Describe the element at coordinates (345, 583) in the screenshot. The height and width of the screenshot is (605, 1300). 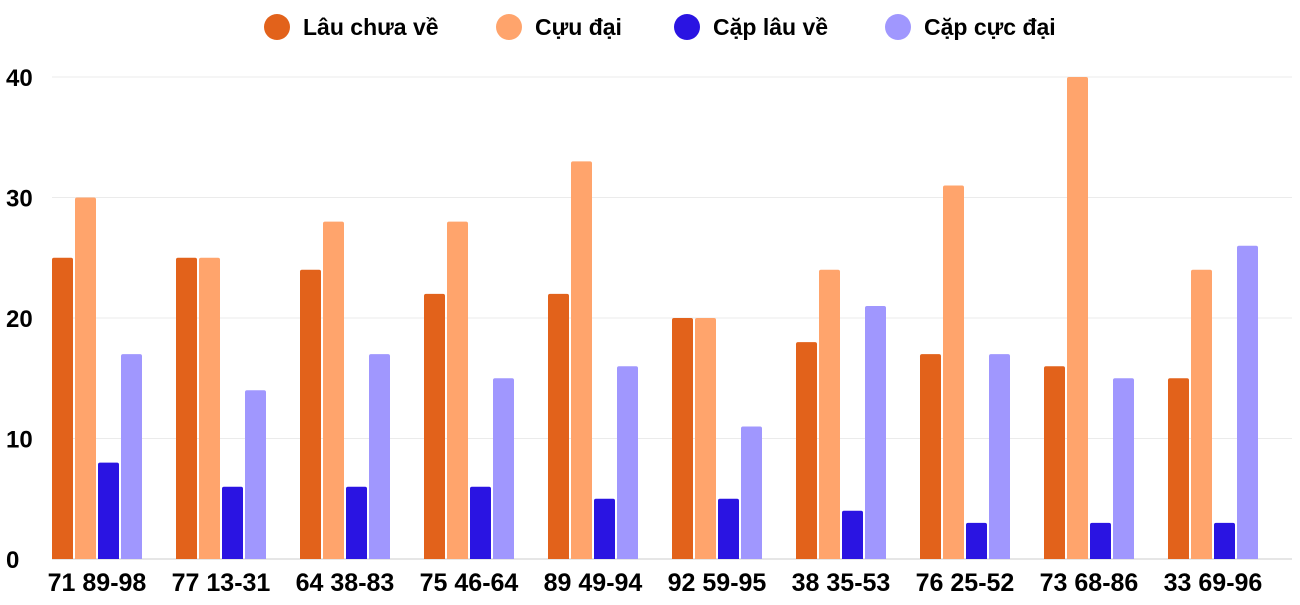
I see `x-tick-label: 64 38-83` at that location.